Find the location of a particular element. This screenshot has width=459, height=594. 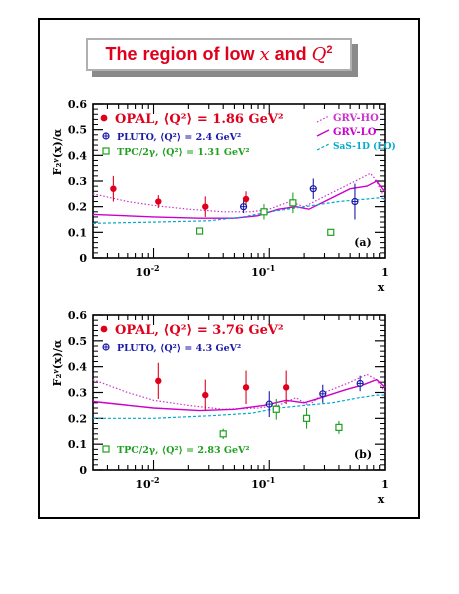

title-box: The region of low x and Q2 is located at coordinates (219, 54).